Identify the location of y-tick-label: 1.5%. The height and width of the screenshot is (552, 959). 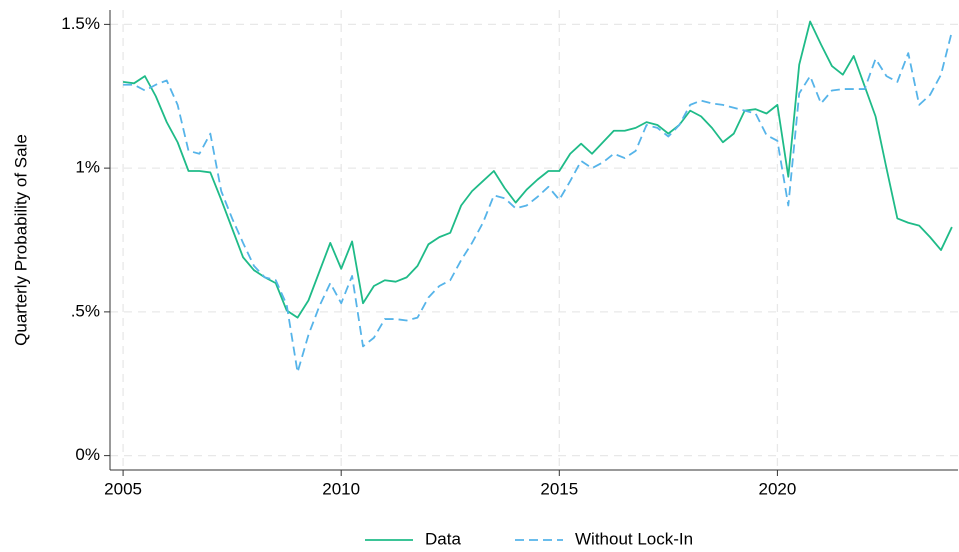
(80, 23).